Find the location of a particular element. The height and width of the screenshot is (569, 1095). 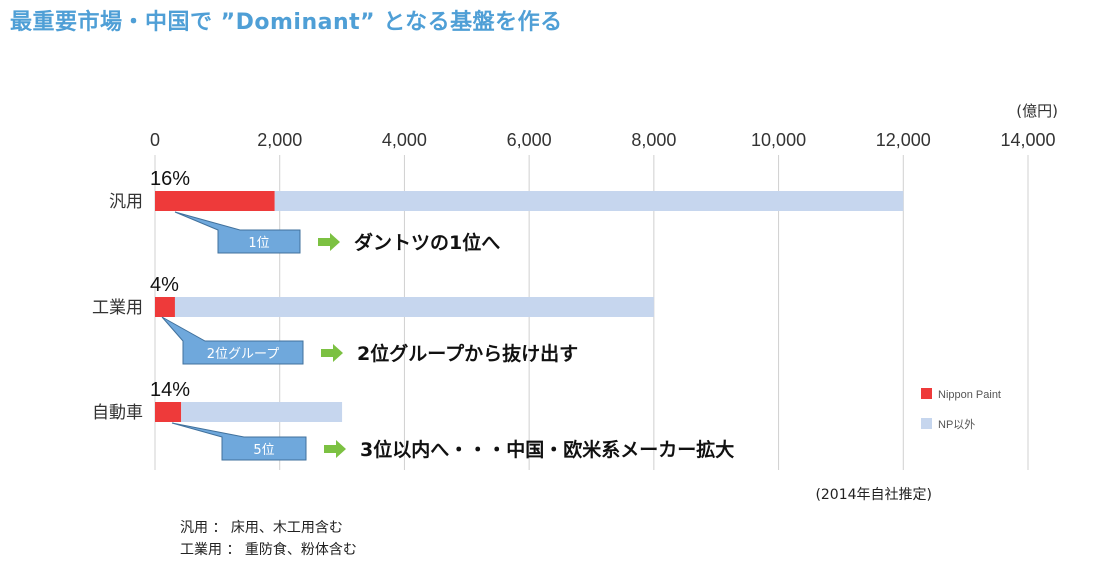

share-label: 16% is located at coordinates (170, 179).